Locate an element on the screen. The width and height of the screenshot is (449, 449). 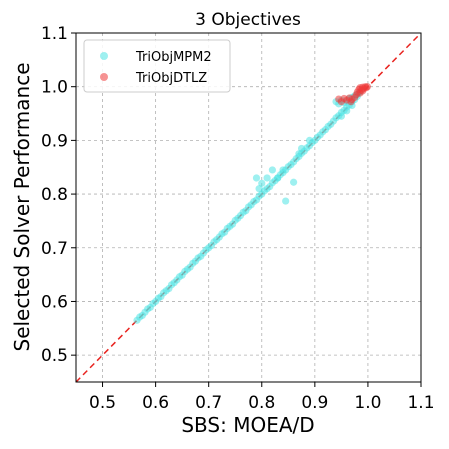
y-tick-label: 0.9 is located at coordinates (54, 141).